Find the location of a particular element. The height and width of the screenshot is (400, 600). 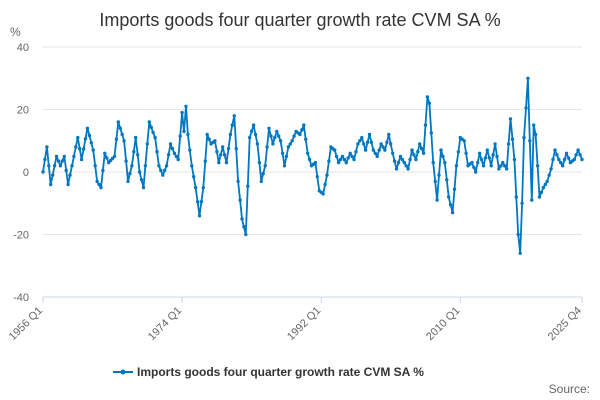

x-tick-label: 1956 Q1 is located at coordinates (26, 324).